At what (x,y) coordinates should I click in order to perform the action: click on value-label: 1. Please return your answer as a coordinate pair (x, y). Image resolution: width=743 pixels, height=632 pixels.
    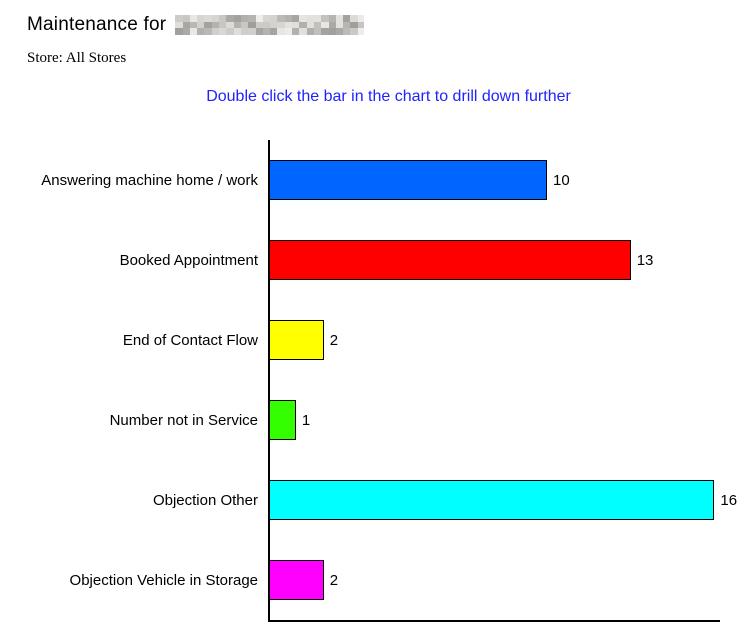
    Looking at the image, I should click on (306, 420).